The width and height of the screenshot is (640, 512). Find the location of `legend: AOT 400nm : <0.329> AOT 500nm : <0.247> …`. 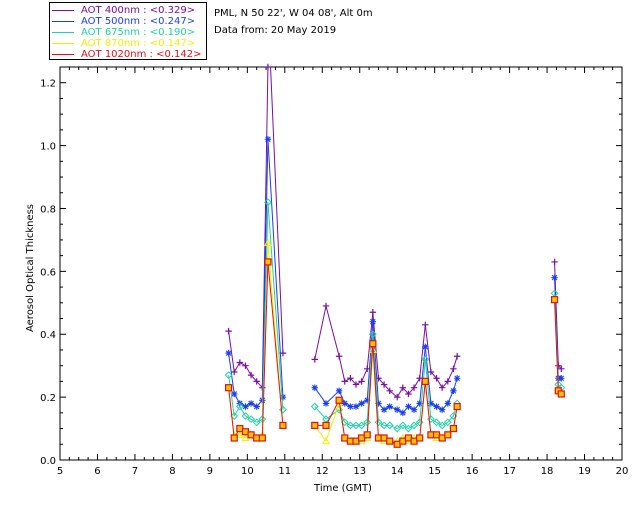

legend: AOT 400nm : <0.329> AOT 500nm : <0.247> … is located at coordinates (128, 31).